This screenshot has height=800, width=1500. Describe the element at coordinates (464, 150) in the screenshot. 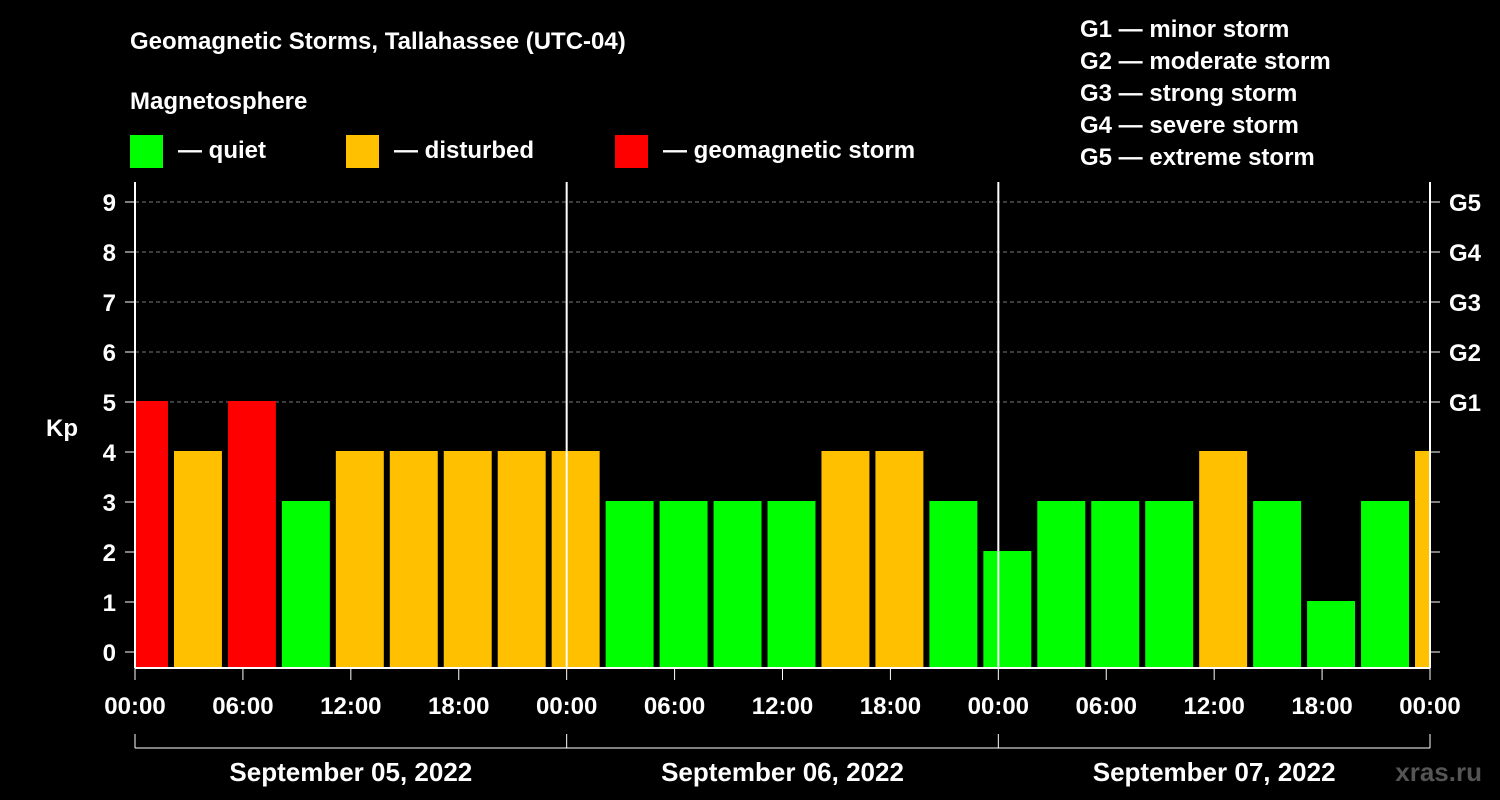

I see `legend-label-disturbed: — disturbed` at that location.